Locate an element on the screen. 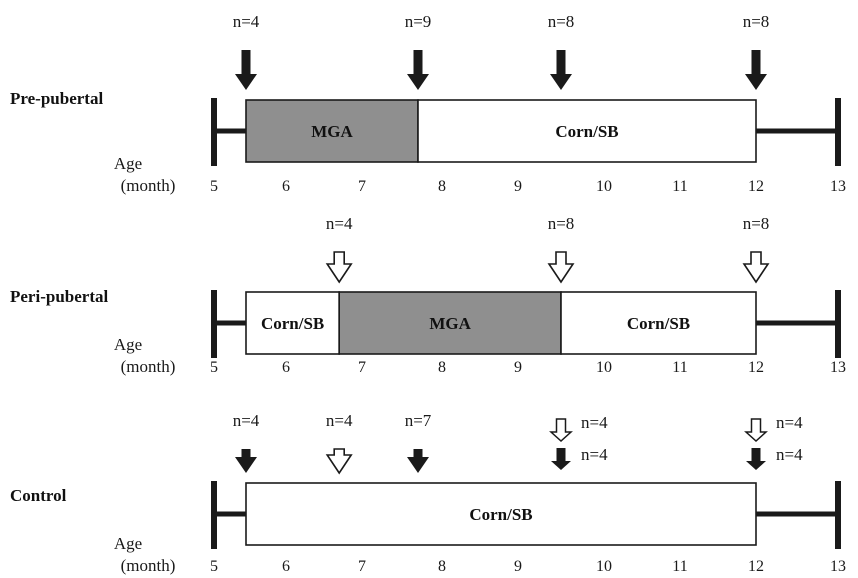 Image resolution: width=858 pixels, height=578 pixels. n-label-filled-control-4: n=4 is located at coordinates (789, 454).